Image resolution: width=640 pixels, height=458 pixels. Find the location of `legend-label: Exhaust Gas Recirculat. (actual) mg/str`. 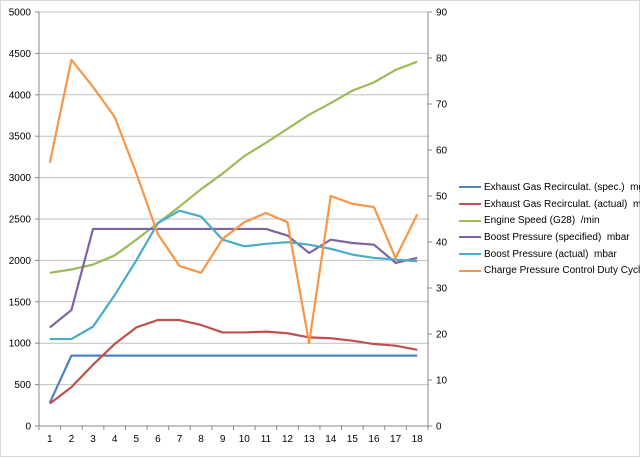

legend-label: Exhaust Gas Recirculat. (actual) mg/str is located at coordinates (562, 204).